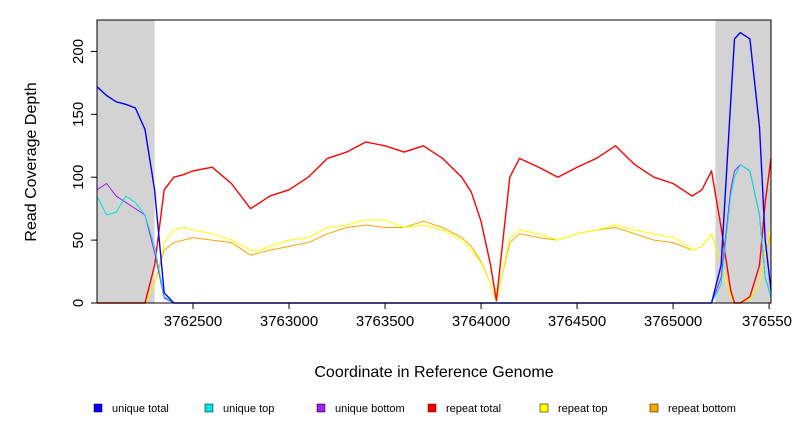 The width and height of the screenshot is (792, 432). Describe the element at coordinates (248, 409) in the screenshot. I see `legend-label: unique top` at that location.